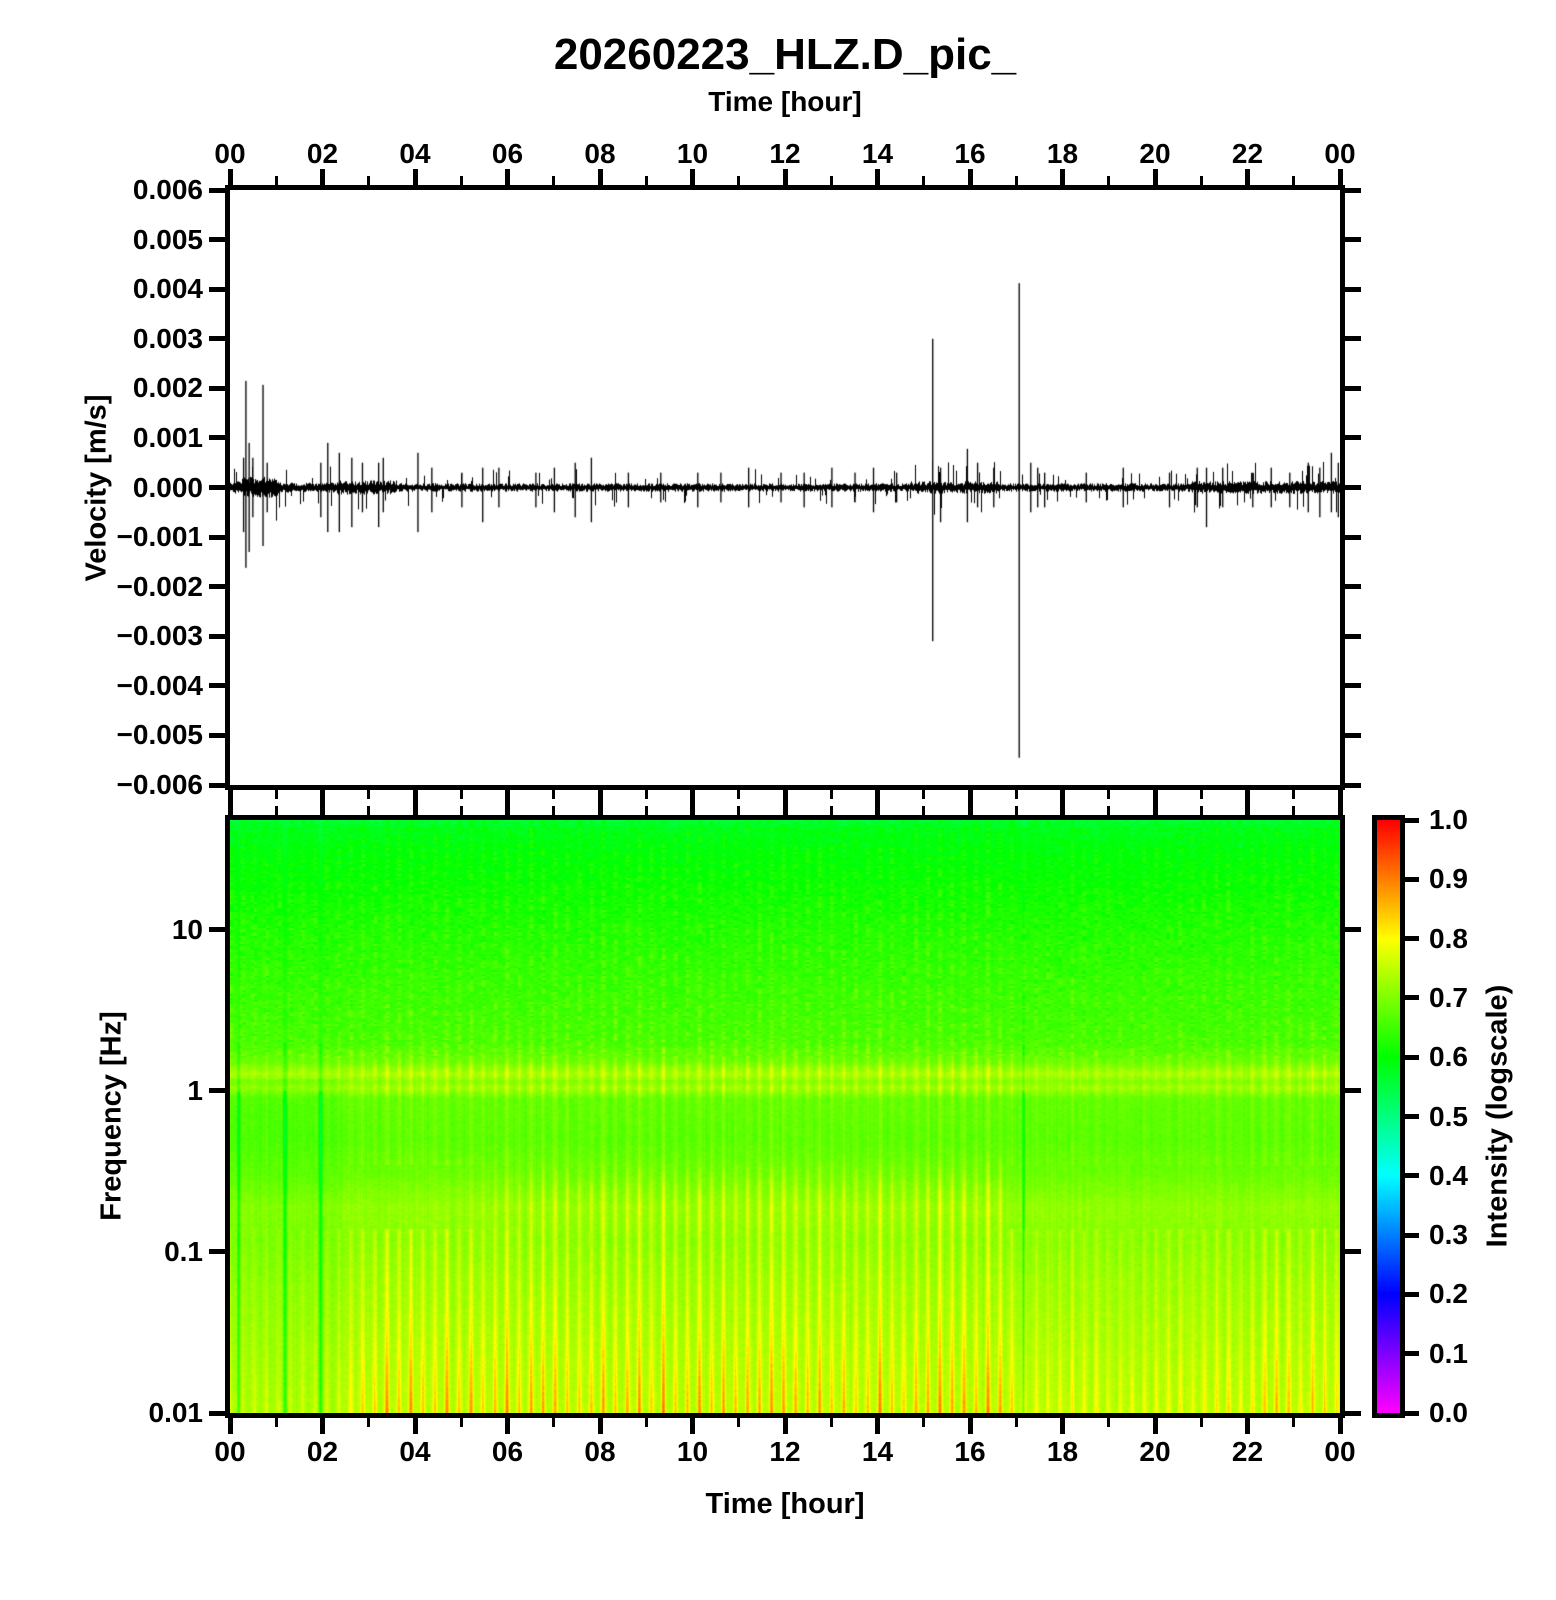 The image size is (1556, 1600). Describe the element at coordinates (507, 153) in the screenshot. I see `top-axis-tick-label: 06` at that location.